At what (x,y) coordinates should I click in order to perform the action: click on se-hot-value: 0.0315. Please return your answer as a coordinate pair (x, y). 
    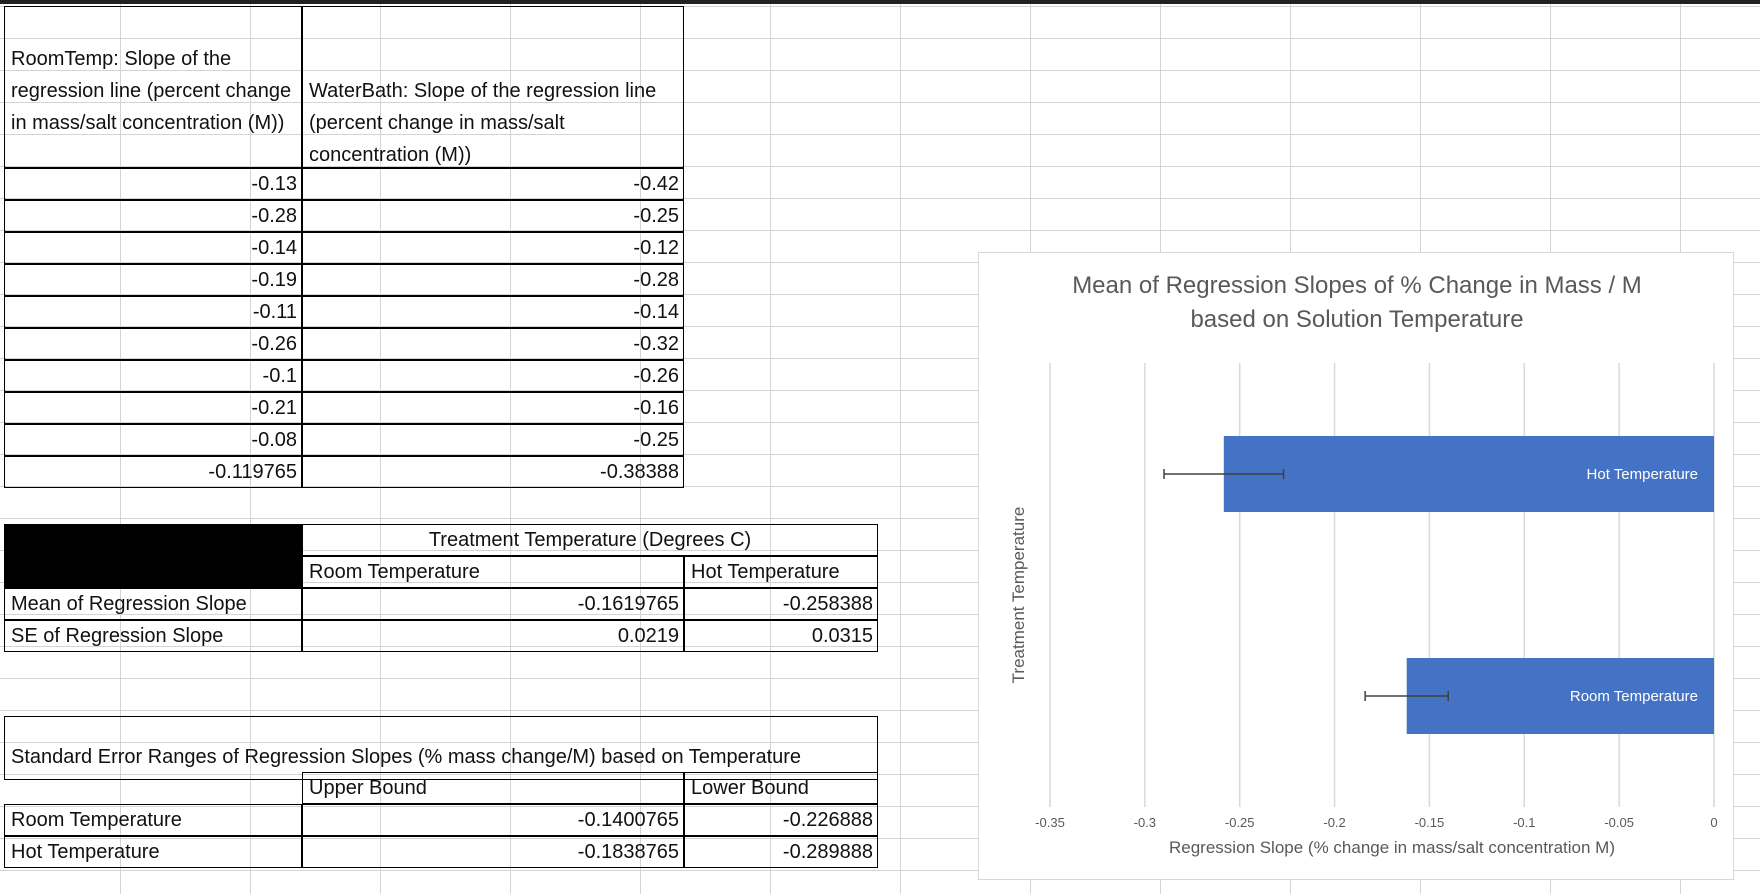
    Looking at the image, I should click on (781, 636).